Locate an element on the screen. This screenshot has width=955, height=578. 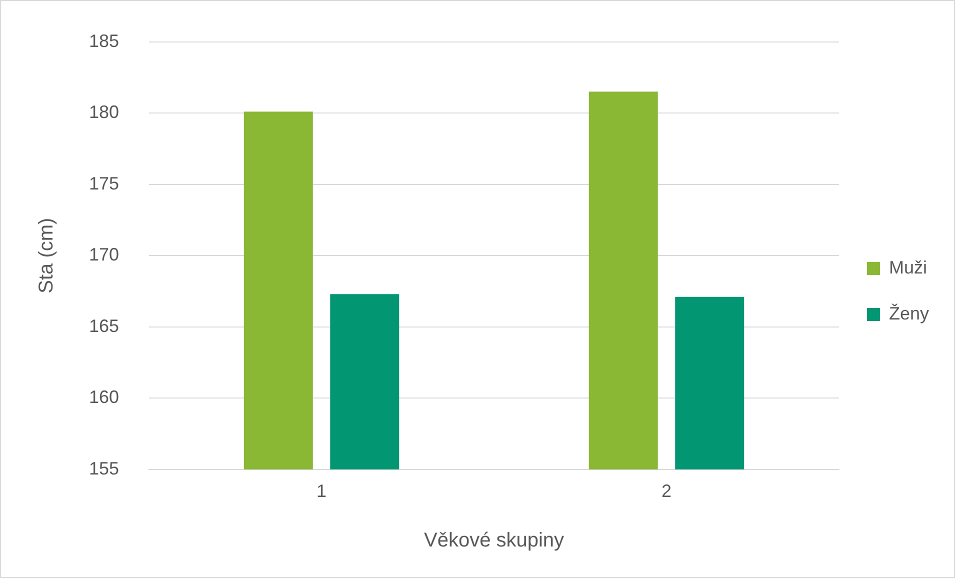
x-tick-label: 2 is located at coordinates (666, 491).